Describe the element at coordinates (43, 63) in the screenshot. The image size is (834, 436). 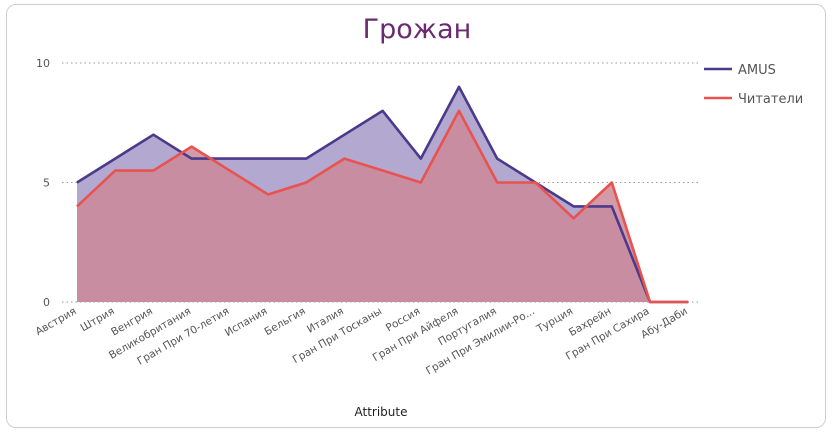
I see `y-tick-label: 10` at that location.